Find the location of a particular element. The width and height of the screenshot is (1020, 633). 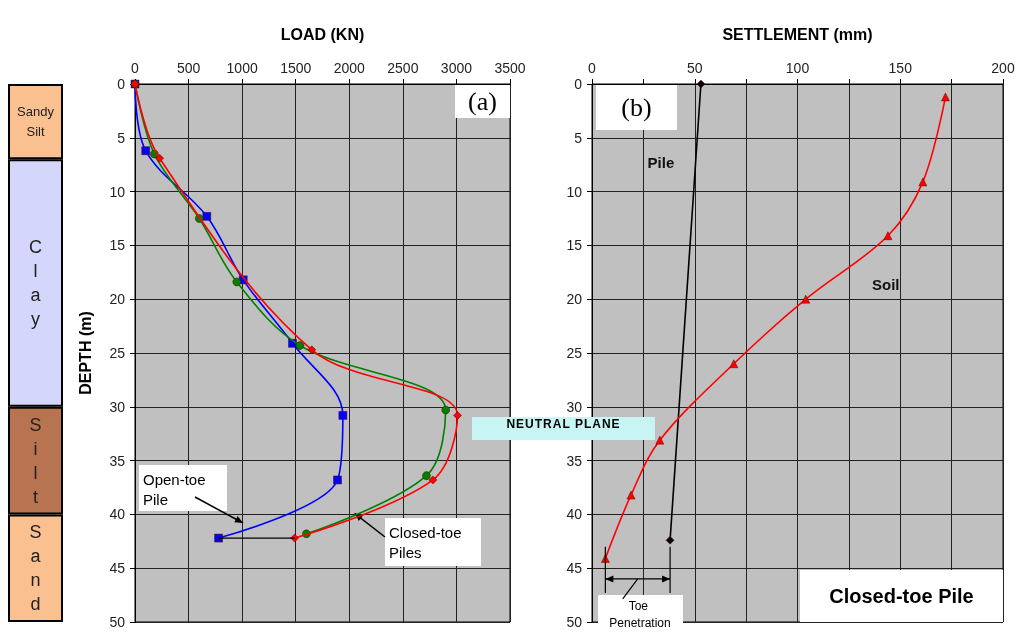

series-label: Sand is located at coordinates (35, 568).